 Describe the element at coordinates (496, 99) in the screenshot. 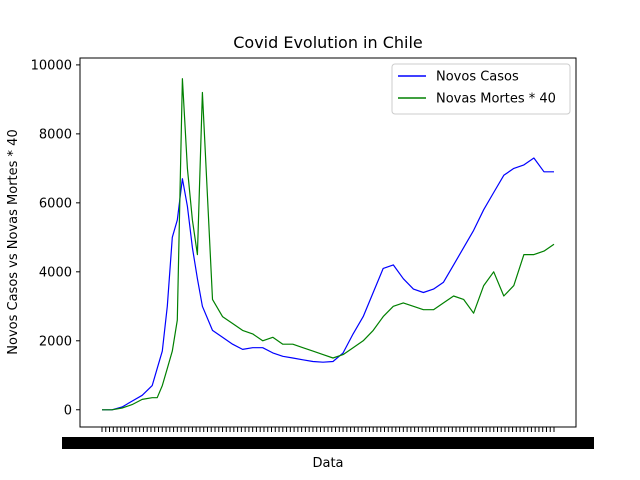

I see `legend-label: Novas Mortes * 40` at that location.